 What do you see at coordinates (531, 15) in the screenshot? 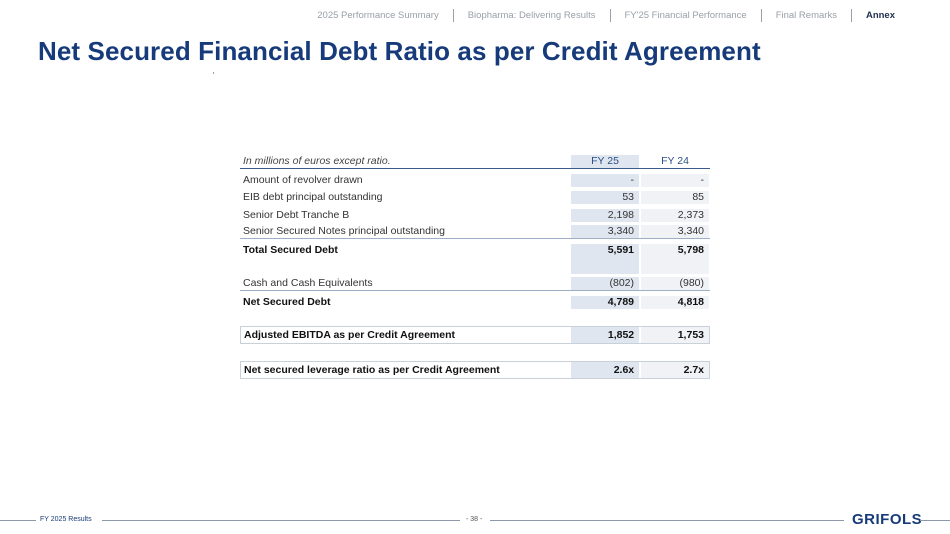
I see `nav-item-biopharma: Biopharma: Delivering Results` at bounding box center [531, 15].